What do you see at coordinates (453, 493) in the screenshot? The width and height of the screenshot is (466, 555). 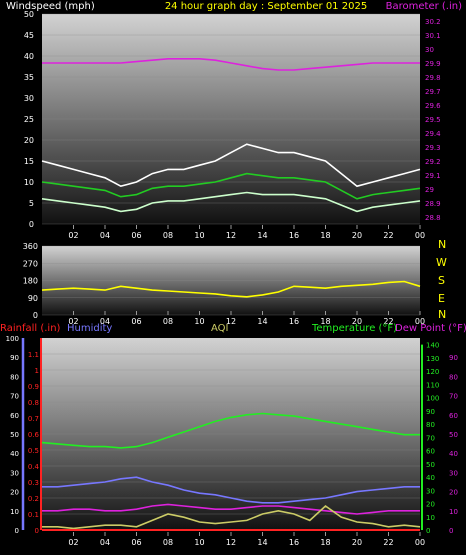 I see `dewpoint-y-tick: 20` at bounding box center [453, 493].